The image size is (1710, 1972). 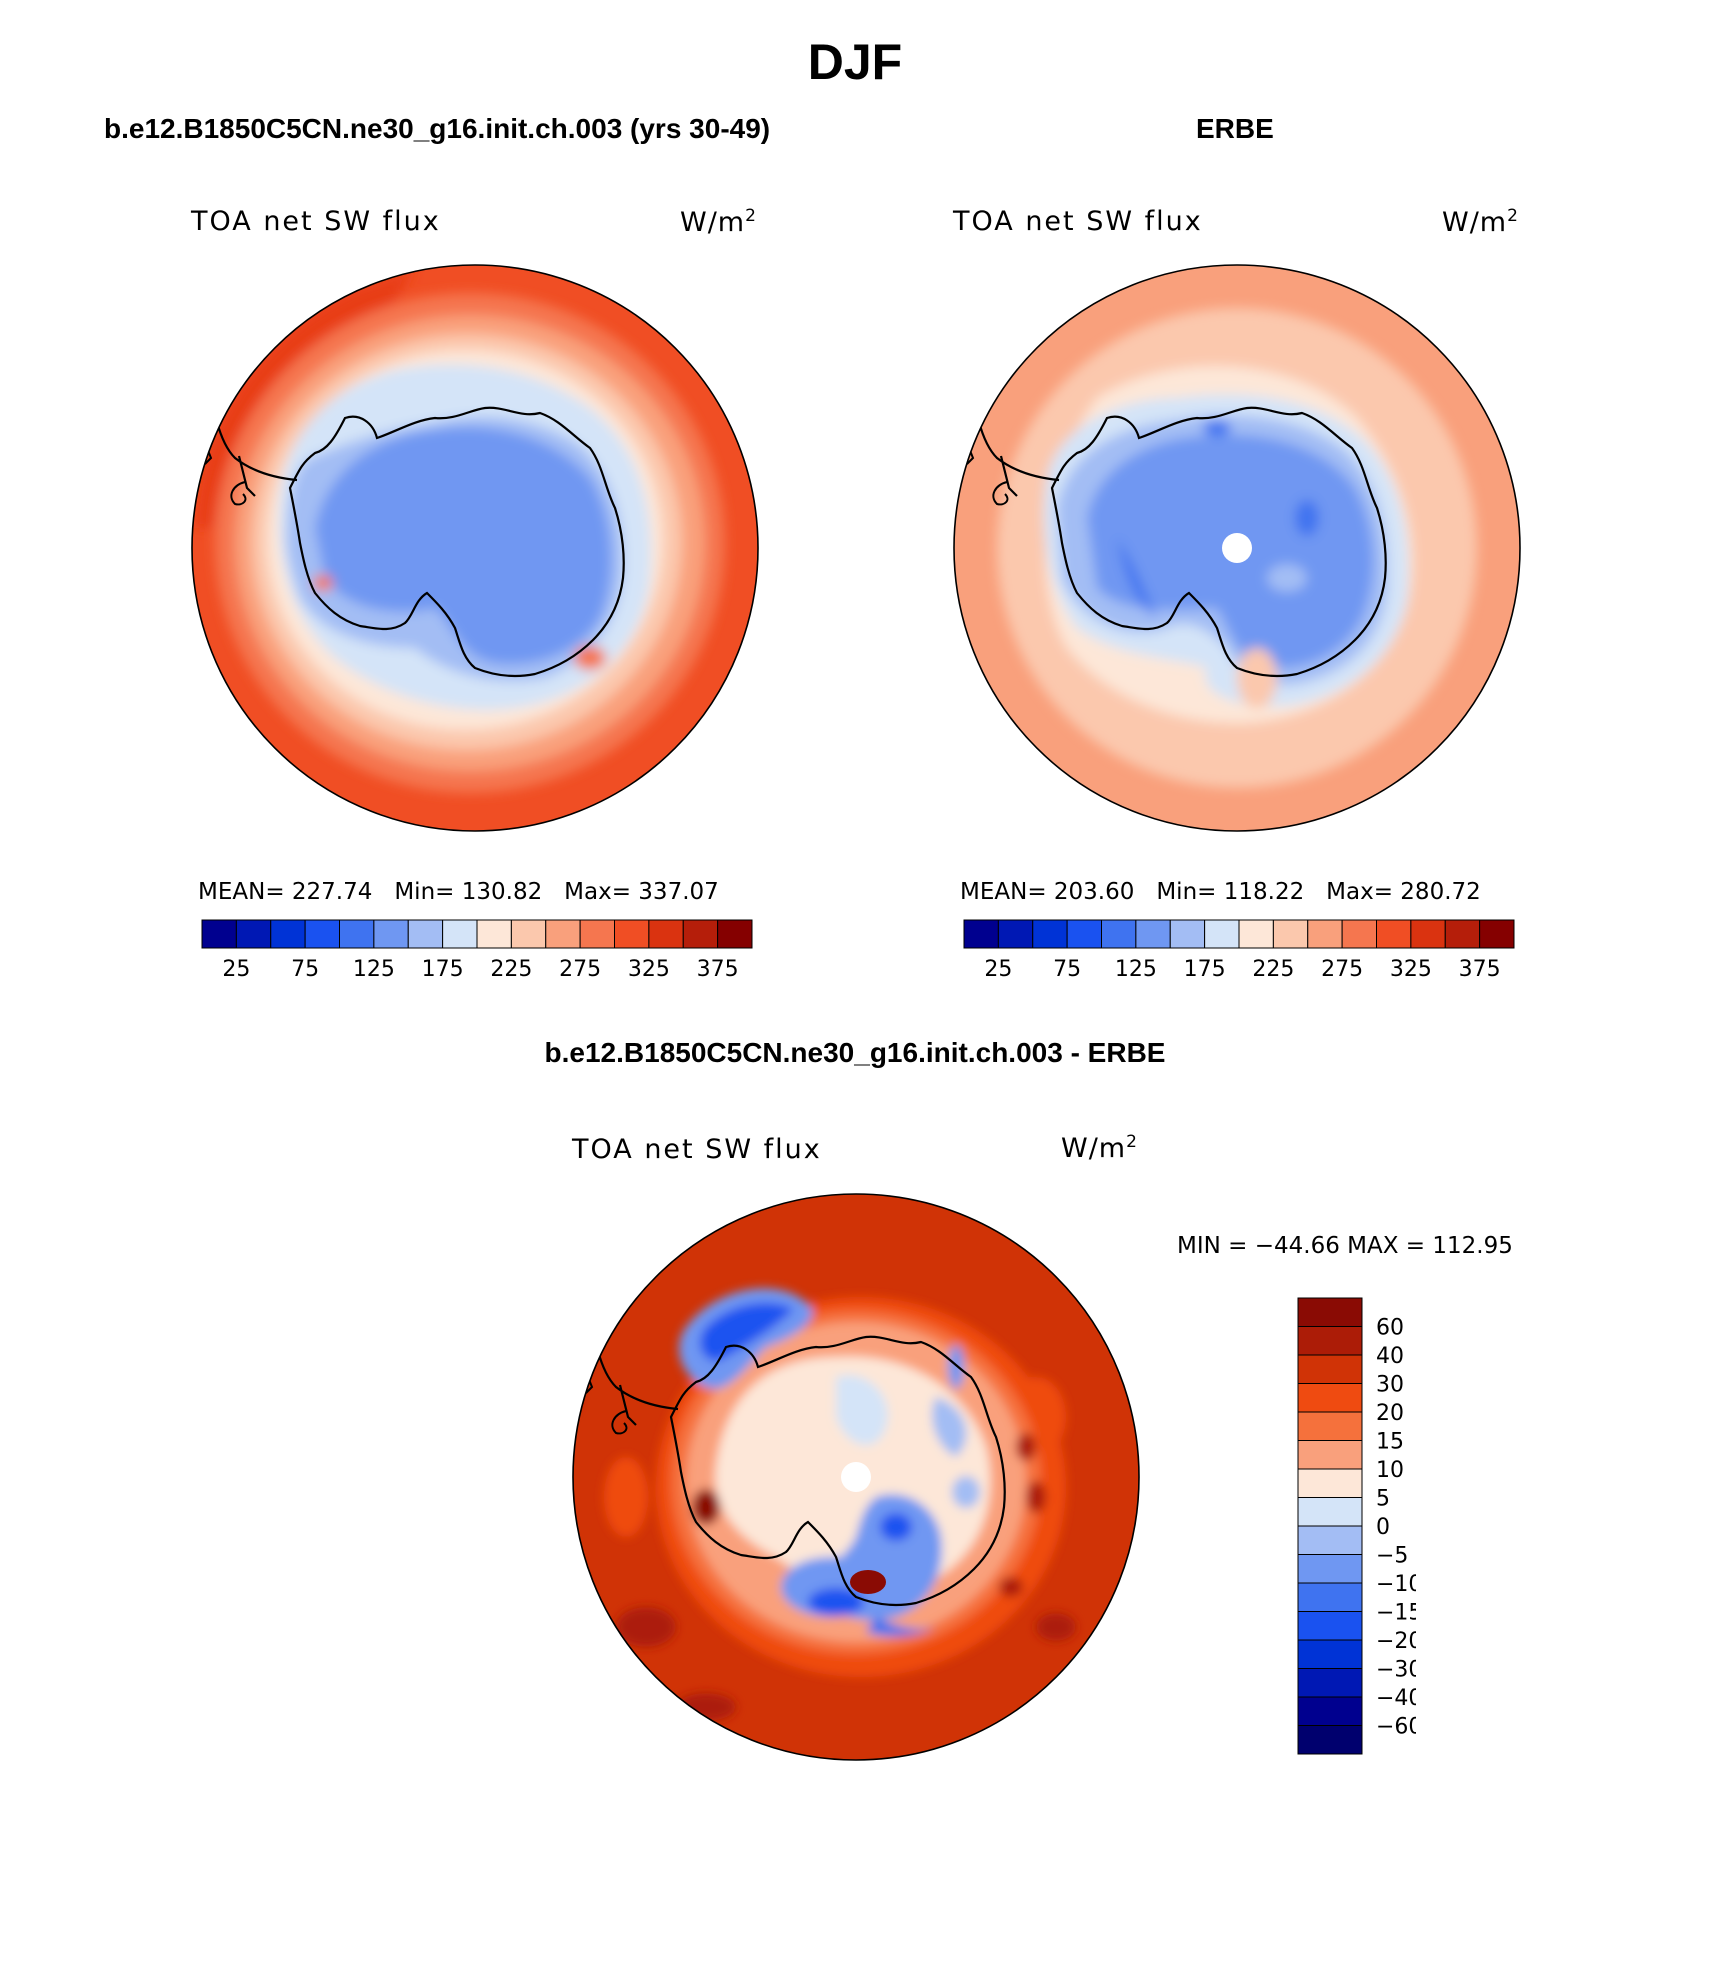 What do you see at coordinates (1390, 1413) in the screenshot?
I see `colorbar-tick-label: 20` at bounding box center [1390, 1413].